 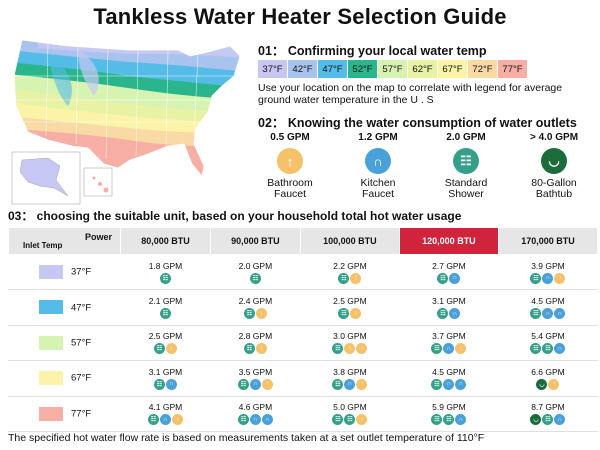 I want to click on flow-rate-cell: 2.7 GPM ☷ ∩, so click(x=448, y=272).